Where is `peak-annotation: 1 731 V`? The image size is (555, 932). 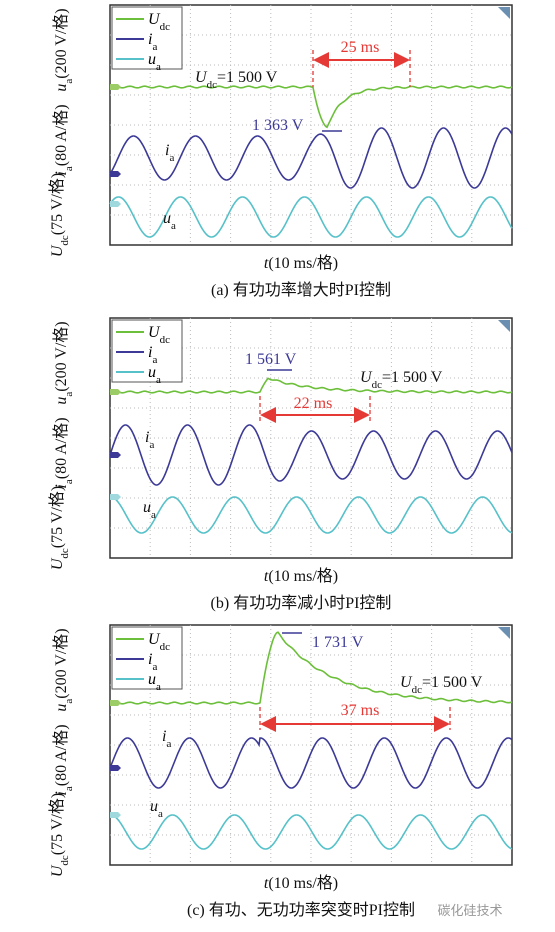
peak-annotation: 1 731 V is located at coordinates (338, 642).